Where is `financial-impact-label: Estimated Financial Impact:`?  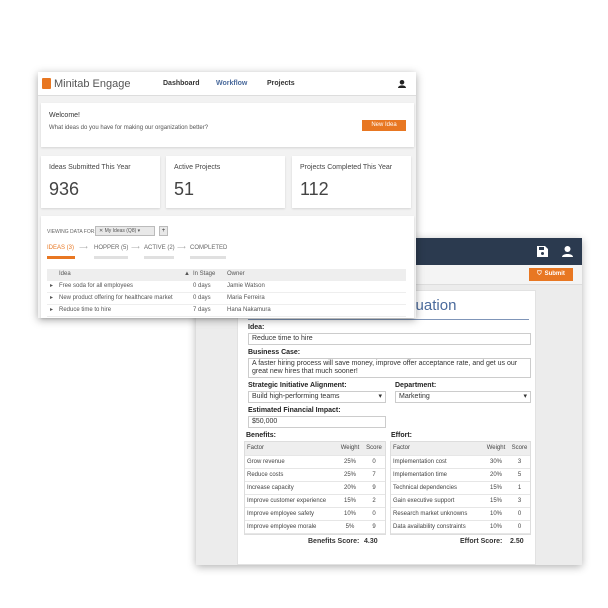
financial-impact-label: Estimated Financial Impact: is located at coordinates (294, 410).